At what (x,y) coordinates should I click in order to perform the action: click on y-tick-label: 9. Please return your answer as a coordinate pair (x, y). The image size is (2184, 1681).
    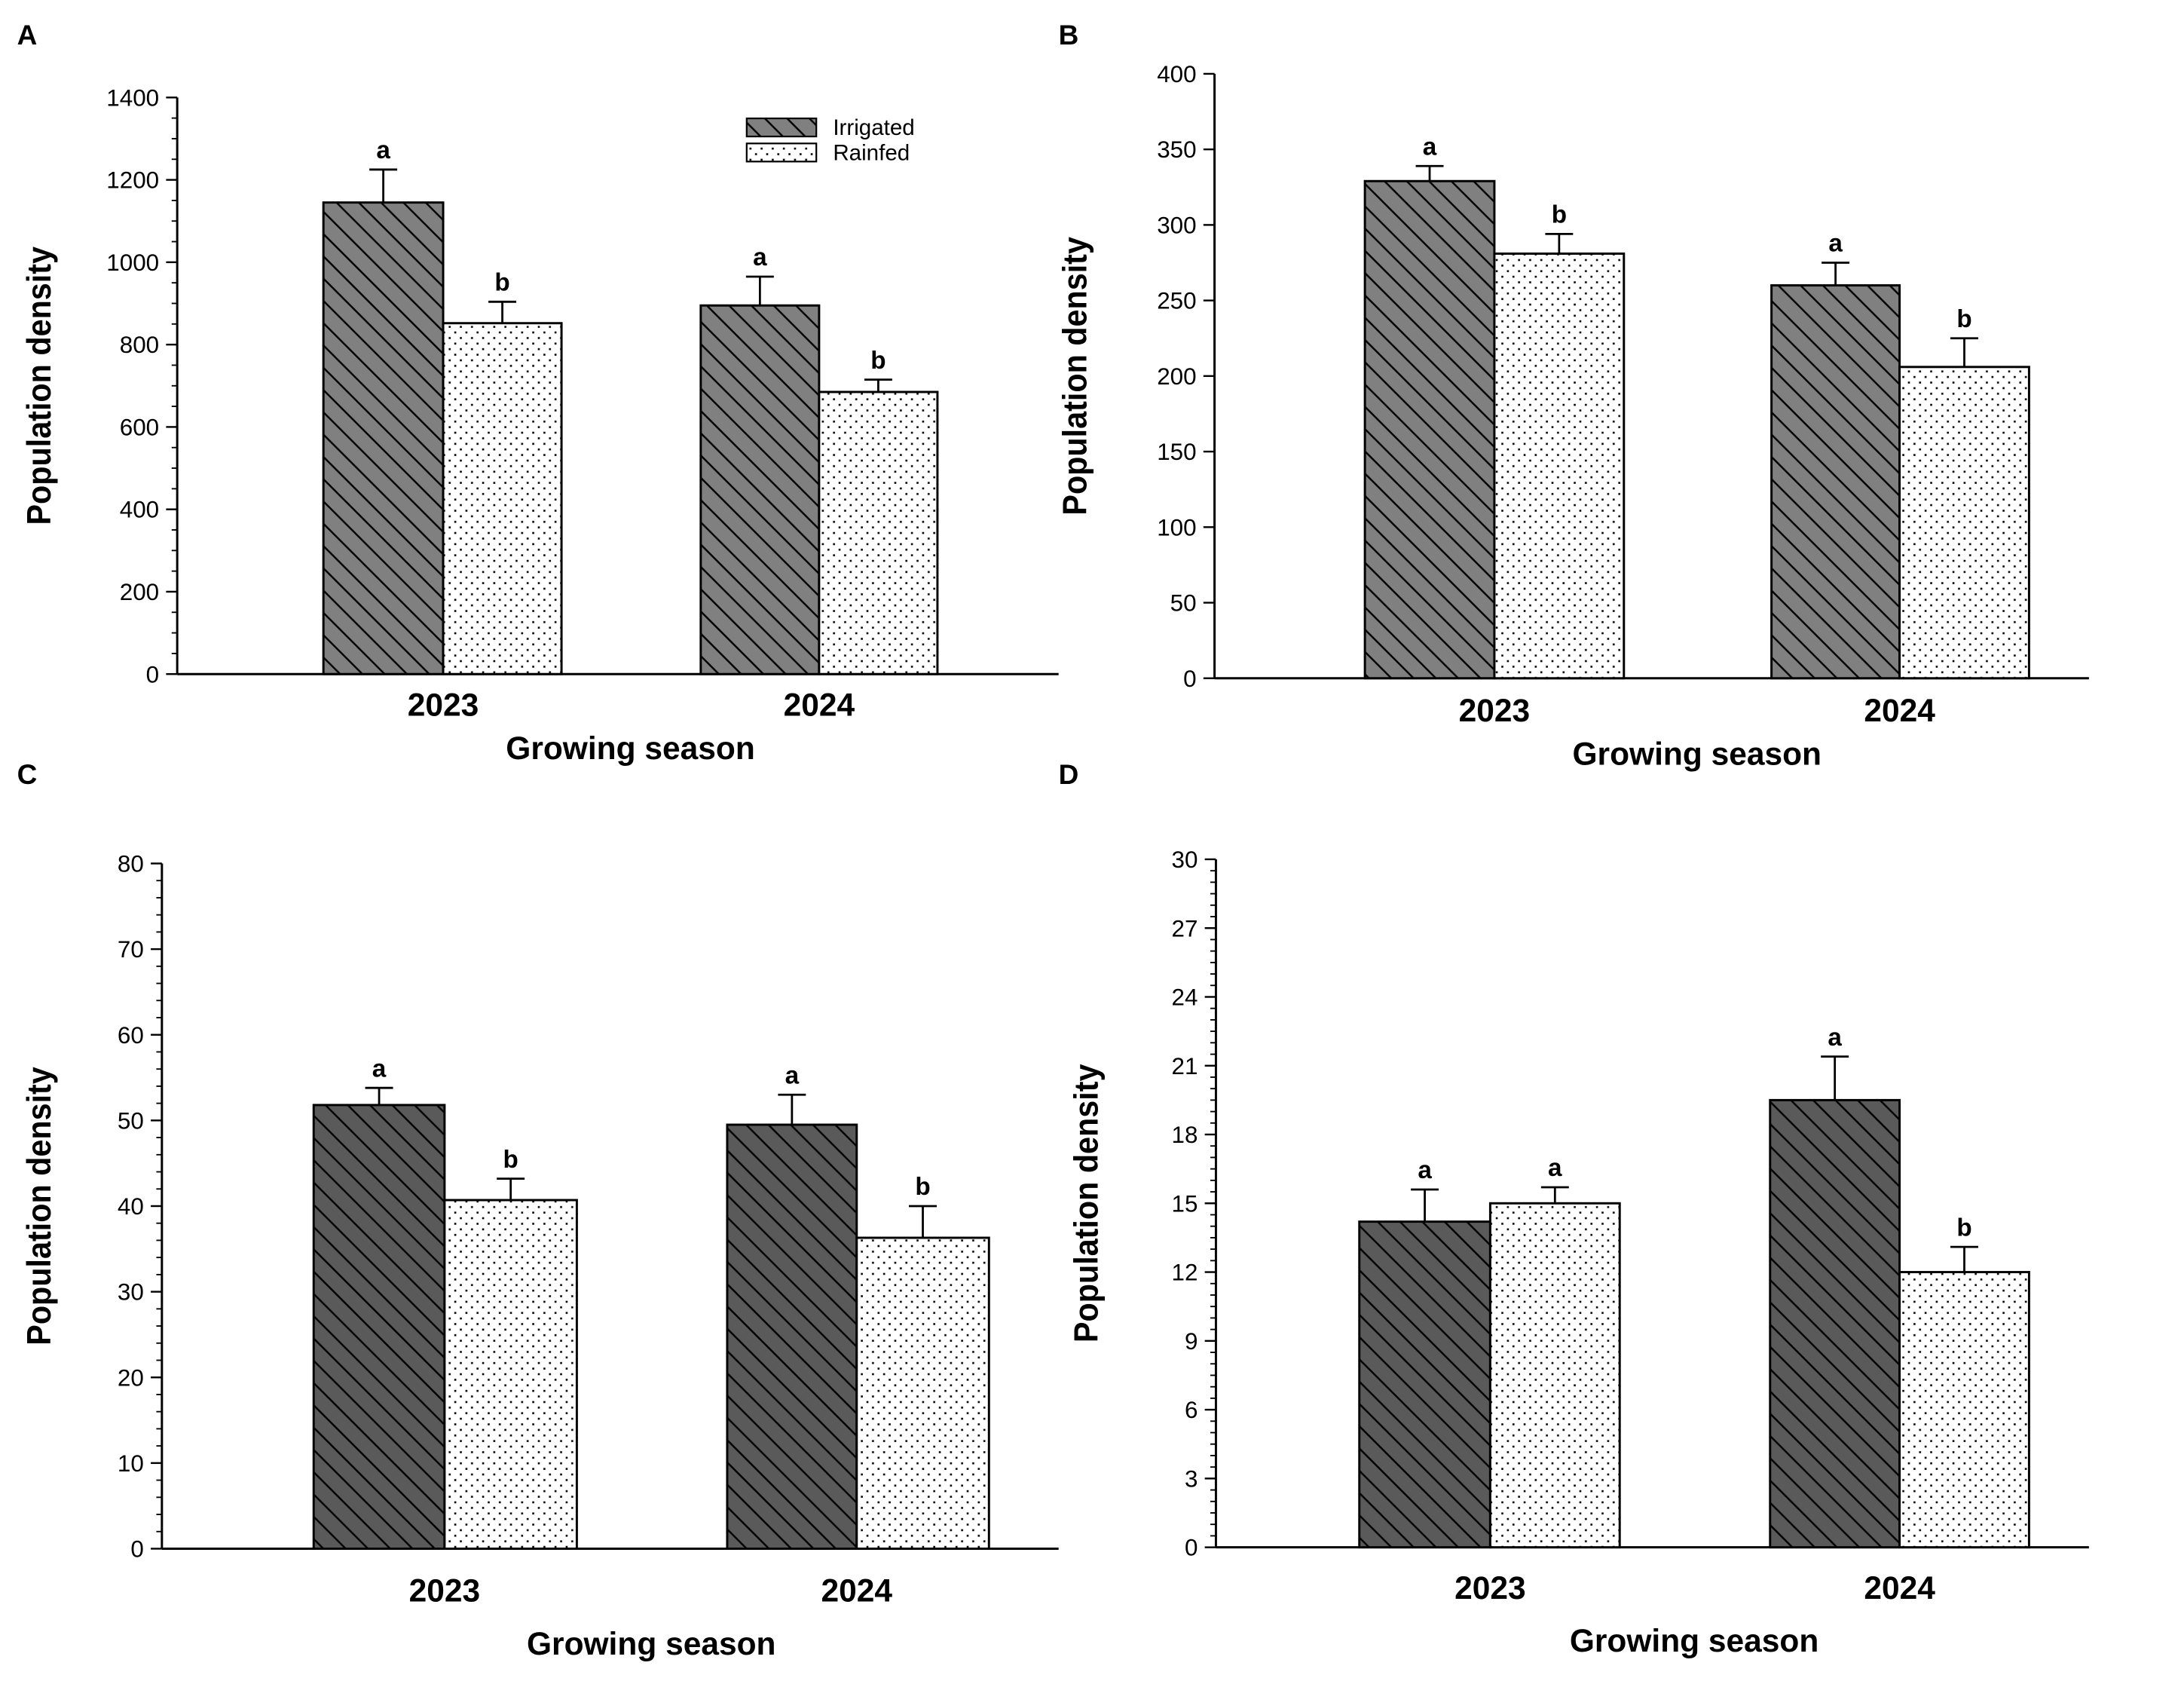
    Looking at the image, I should click on (1191, 1341).